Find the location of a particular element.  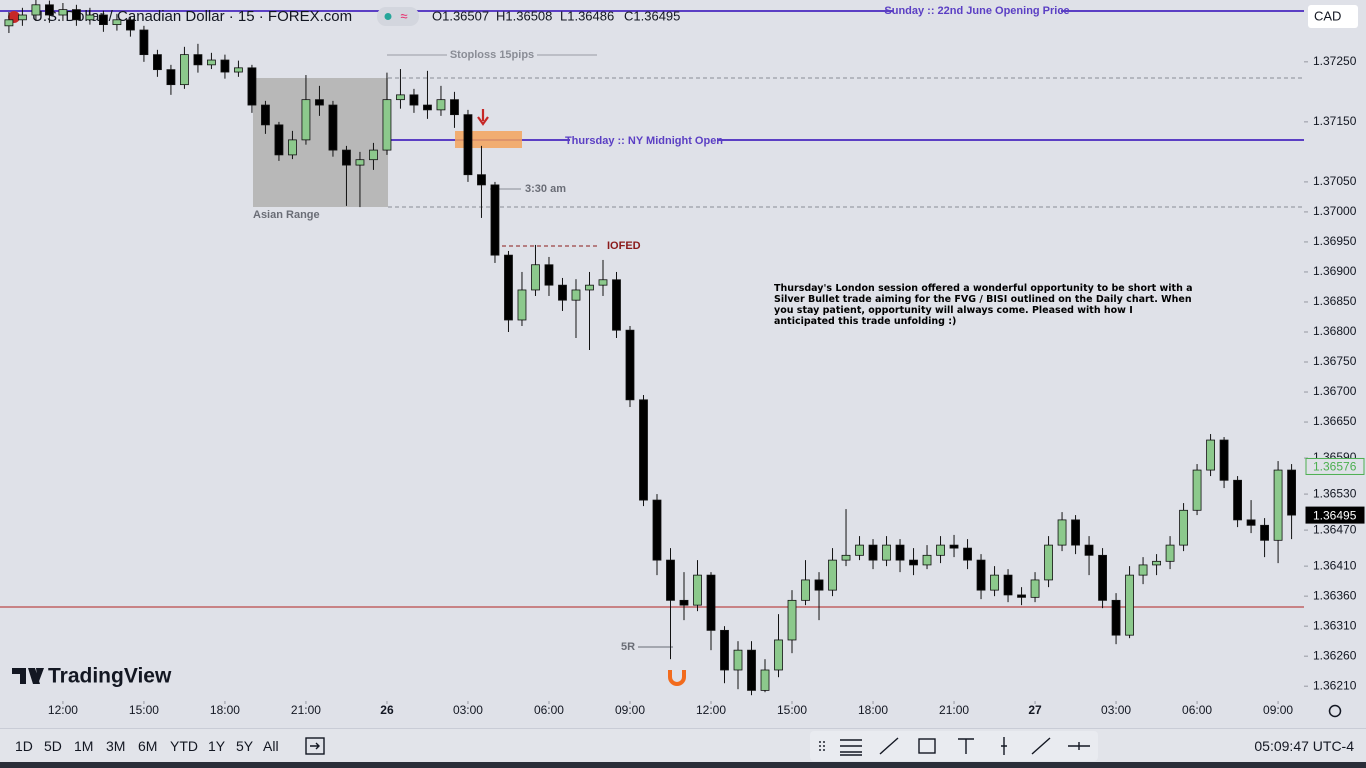

stoploss-label: Stoploss 15pips is located at coordinates (492, 55).